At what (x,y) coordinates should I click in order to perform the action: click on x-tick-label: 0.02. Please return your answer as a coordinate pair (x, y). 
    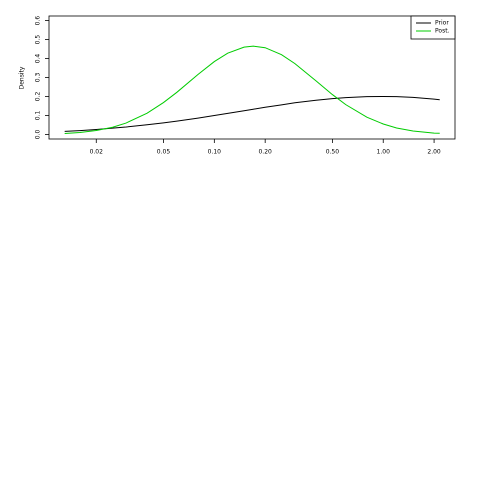
    Looking at the image, I should click on (97, 152).